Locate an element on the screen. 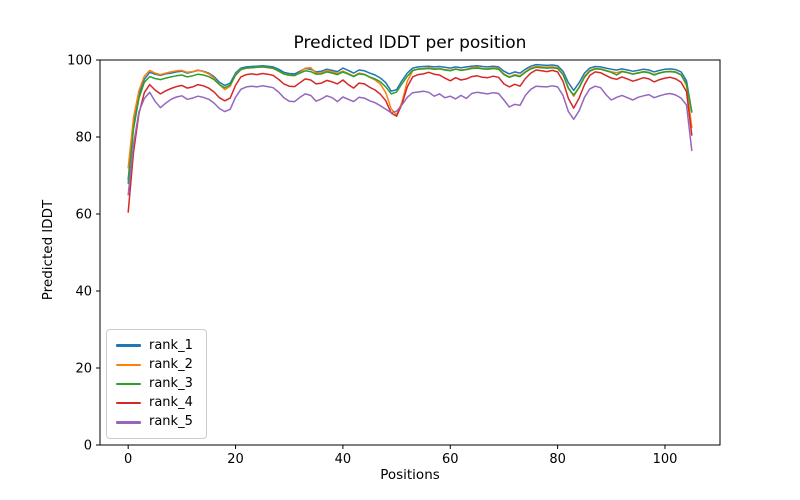  legend-label: rank_2 is located at coordinates (171, 364).